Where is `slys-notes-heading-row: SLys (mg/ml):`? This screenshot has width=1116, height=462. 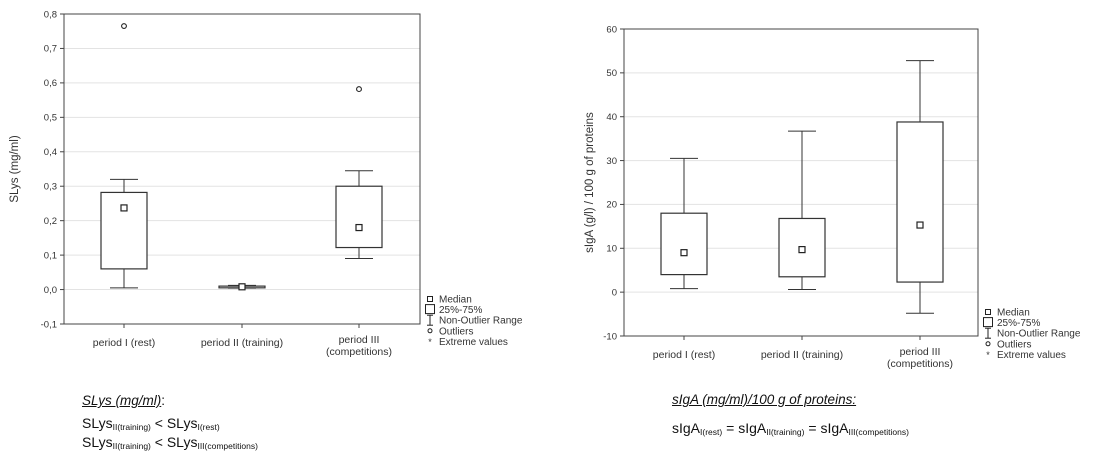
slys-notes-heading-row: SLys (mg/ml): is located at coordinates (170, 401).